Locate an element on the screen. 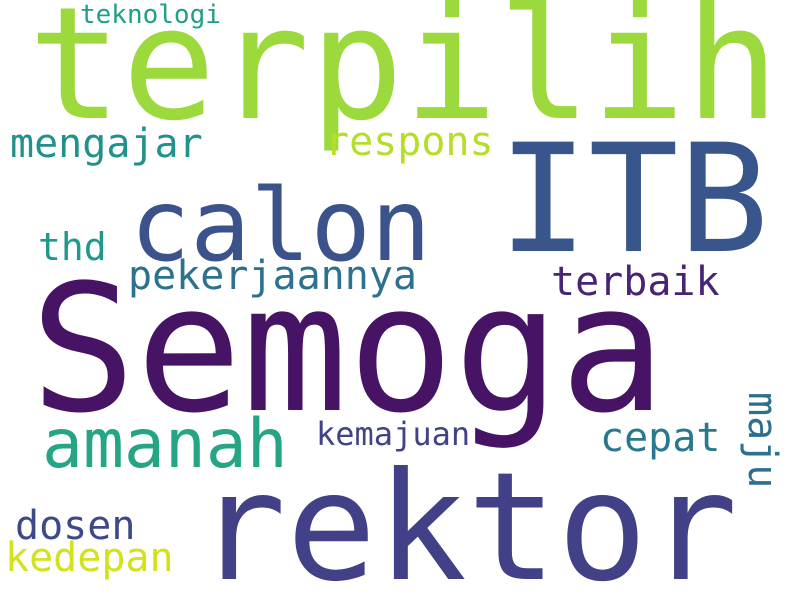 This screenshot has width=800, height=600. word-terbaik: terbaik is located at coordinates (635, 282).